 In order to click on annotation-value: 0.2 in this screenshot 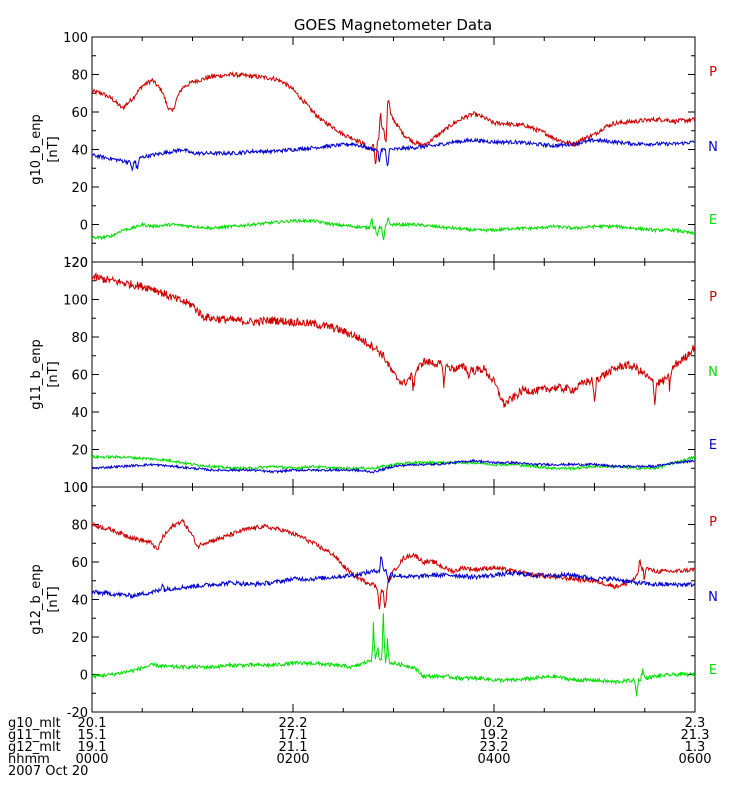, I will do `click(494, 723)`.